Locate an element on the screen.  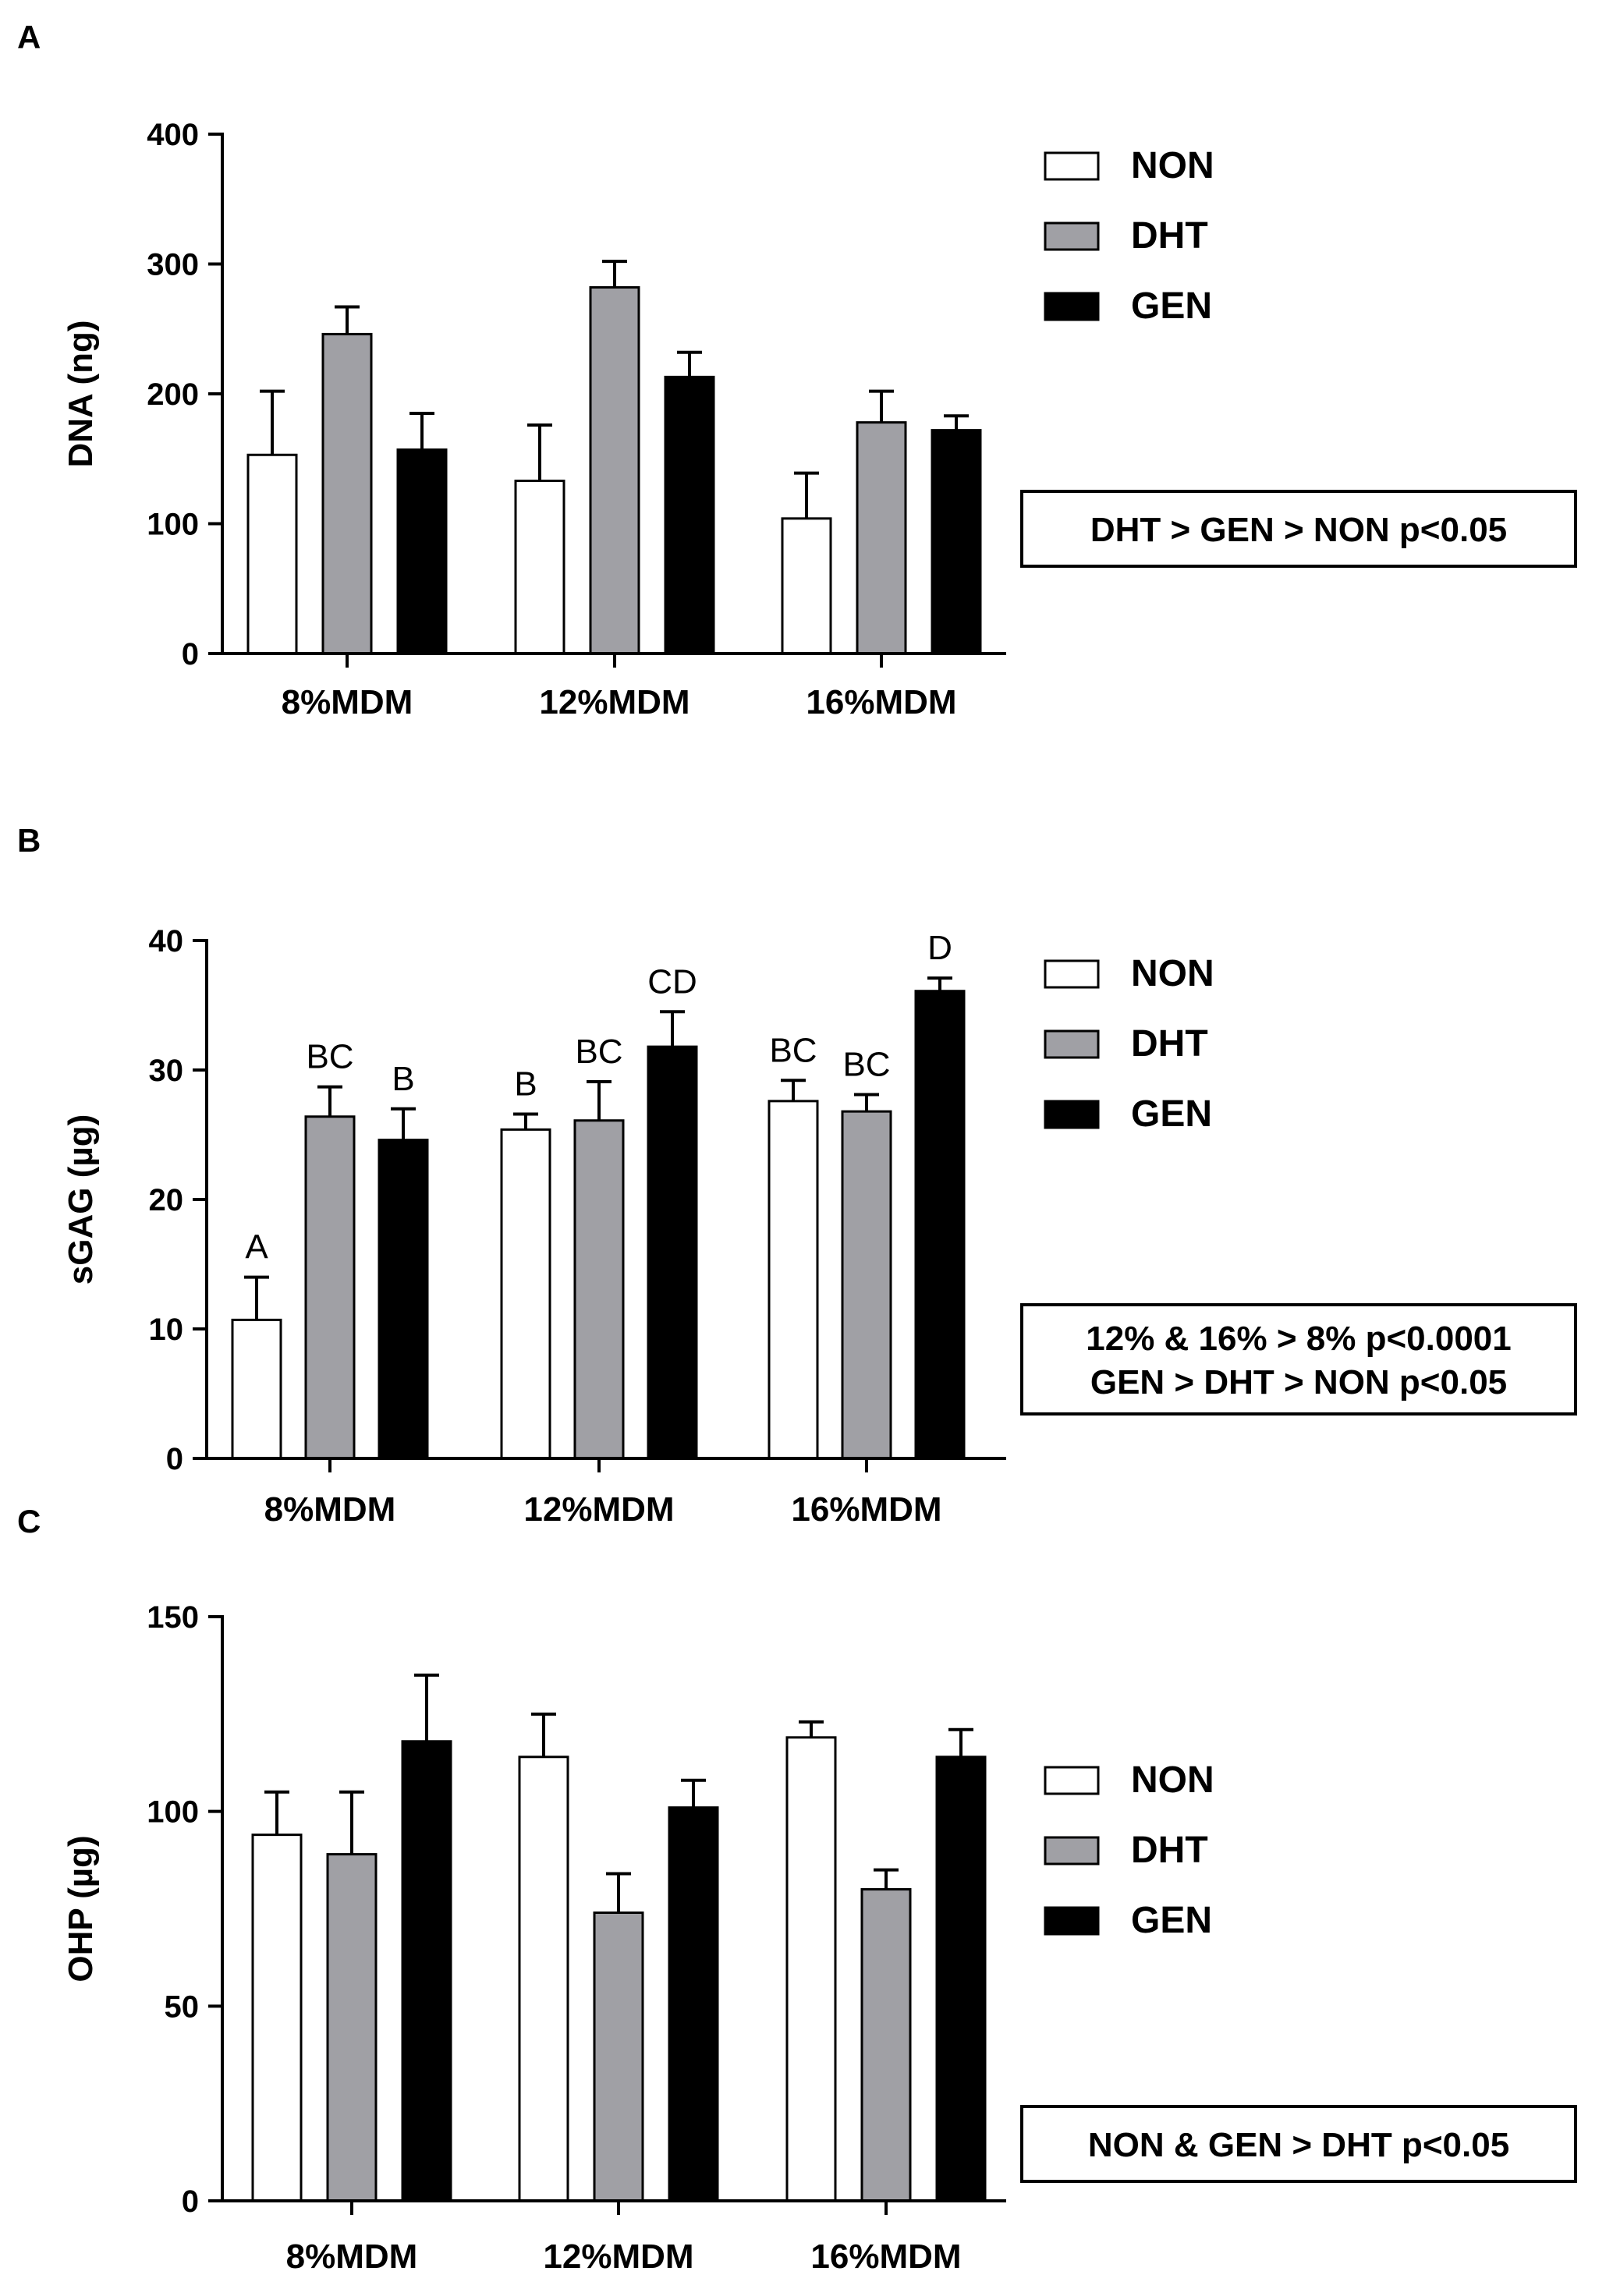
panel-letter: C is located at coordinates (29, 1521).